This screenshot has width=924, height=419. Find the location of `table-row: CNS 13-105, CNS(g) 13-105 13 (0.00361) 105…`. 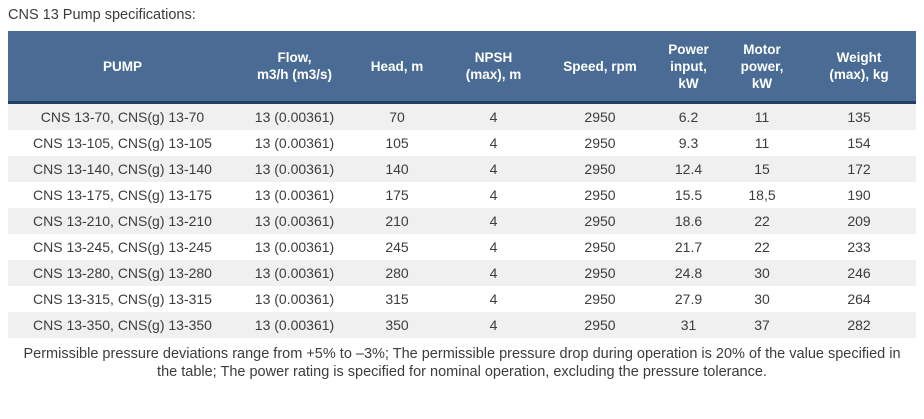

table-row: CNS 13-105, CNS(g) 13-105 13 (0.00361) 105… is located at coordinates (462, 143).